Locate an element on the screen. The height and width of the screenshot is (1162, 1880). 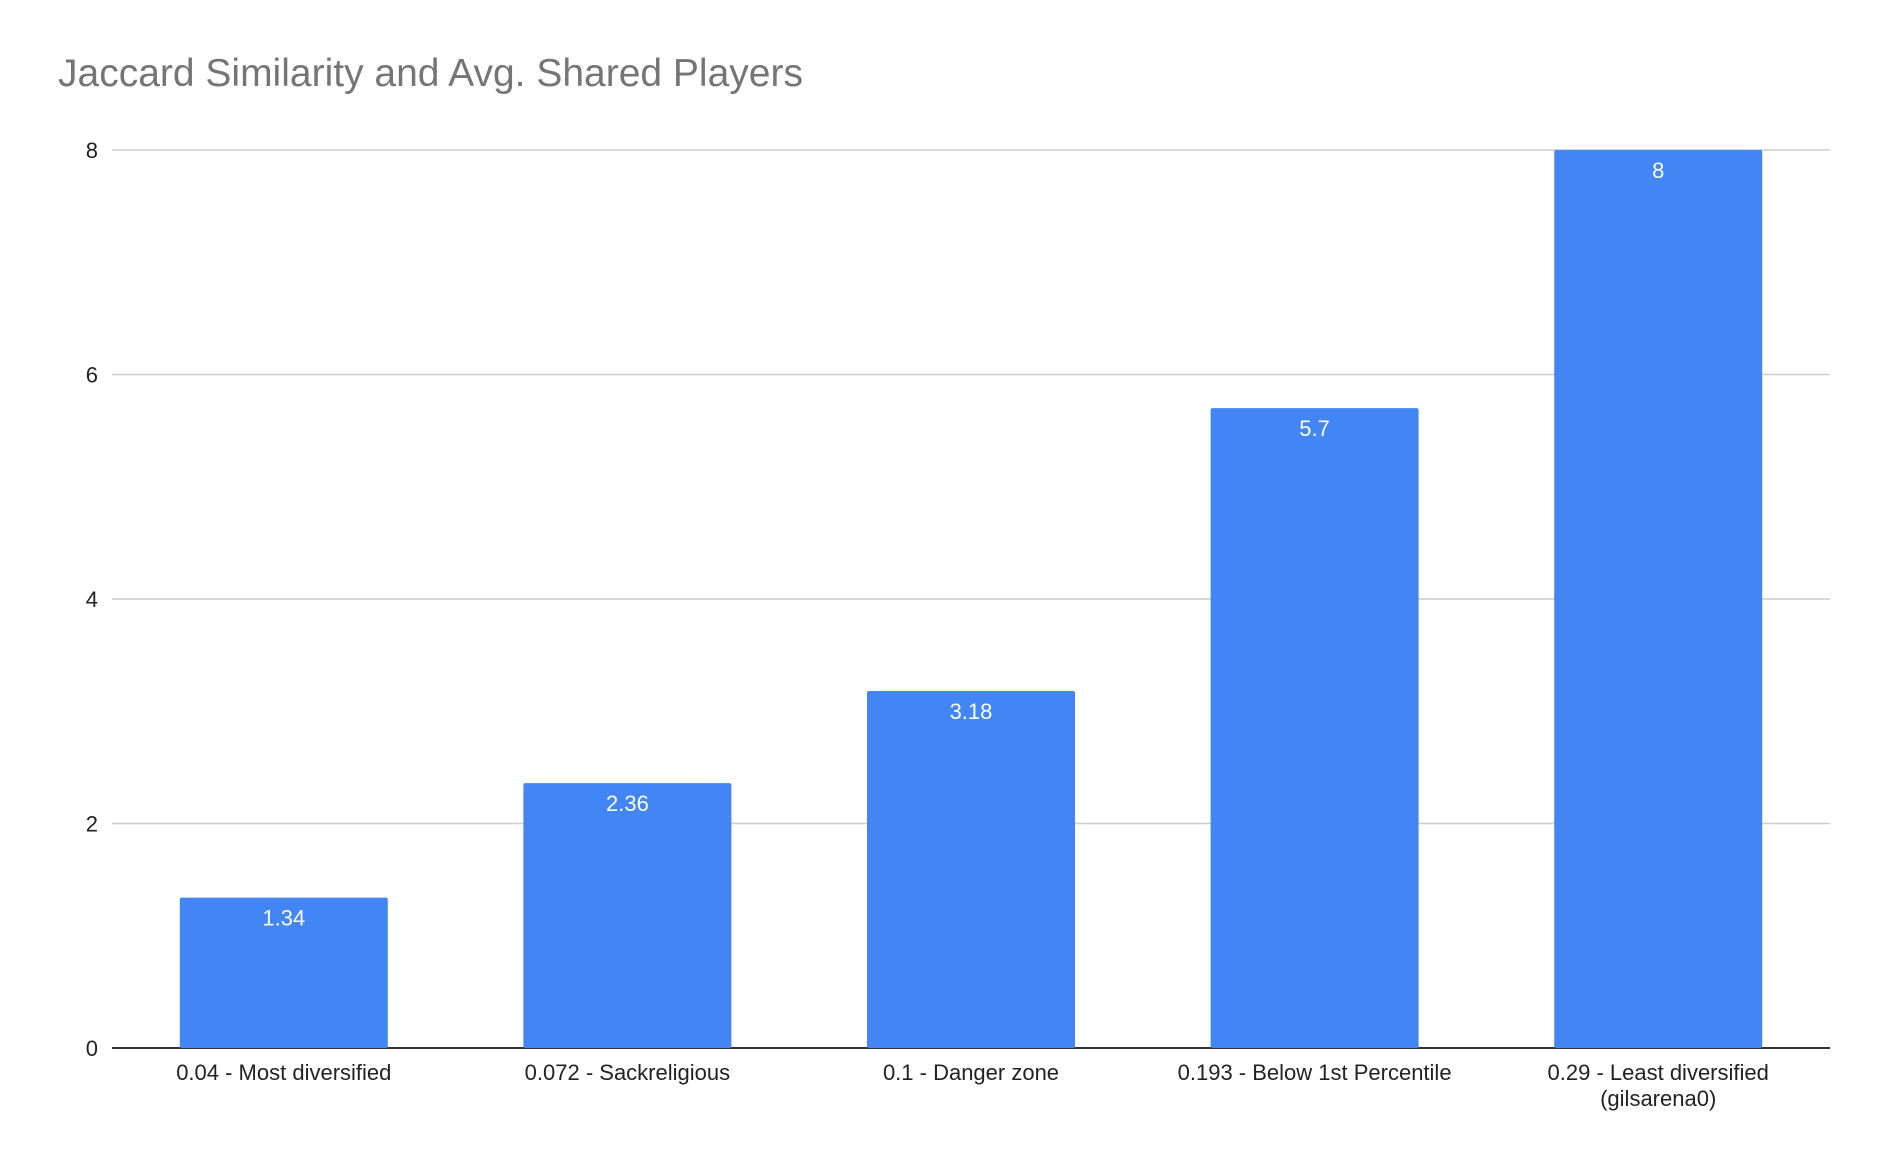
data-label: 3.18 is located at coordinates (971, 711).